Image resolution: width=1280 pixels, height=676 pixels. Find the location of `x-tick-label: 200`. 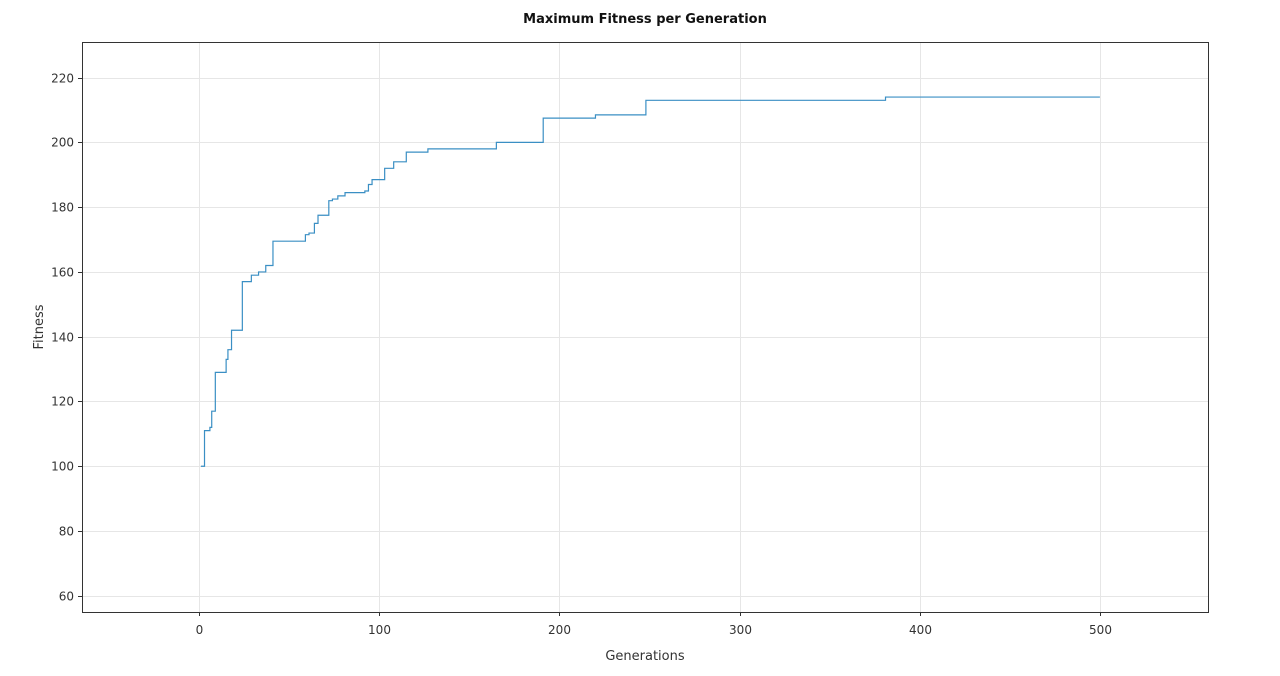

x-tick-label: 200 is located at coordinates (559, 630).